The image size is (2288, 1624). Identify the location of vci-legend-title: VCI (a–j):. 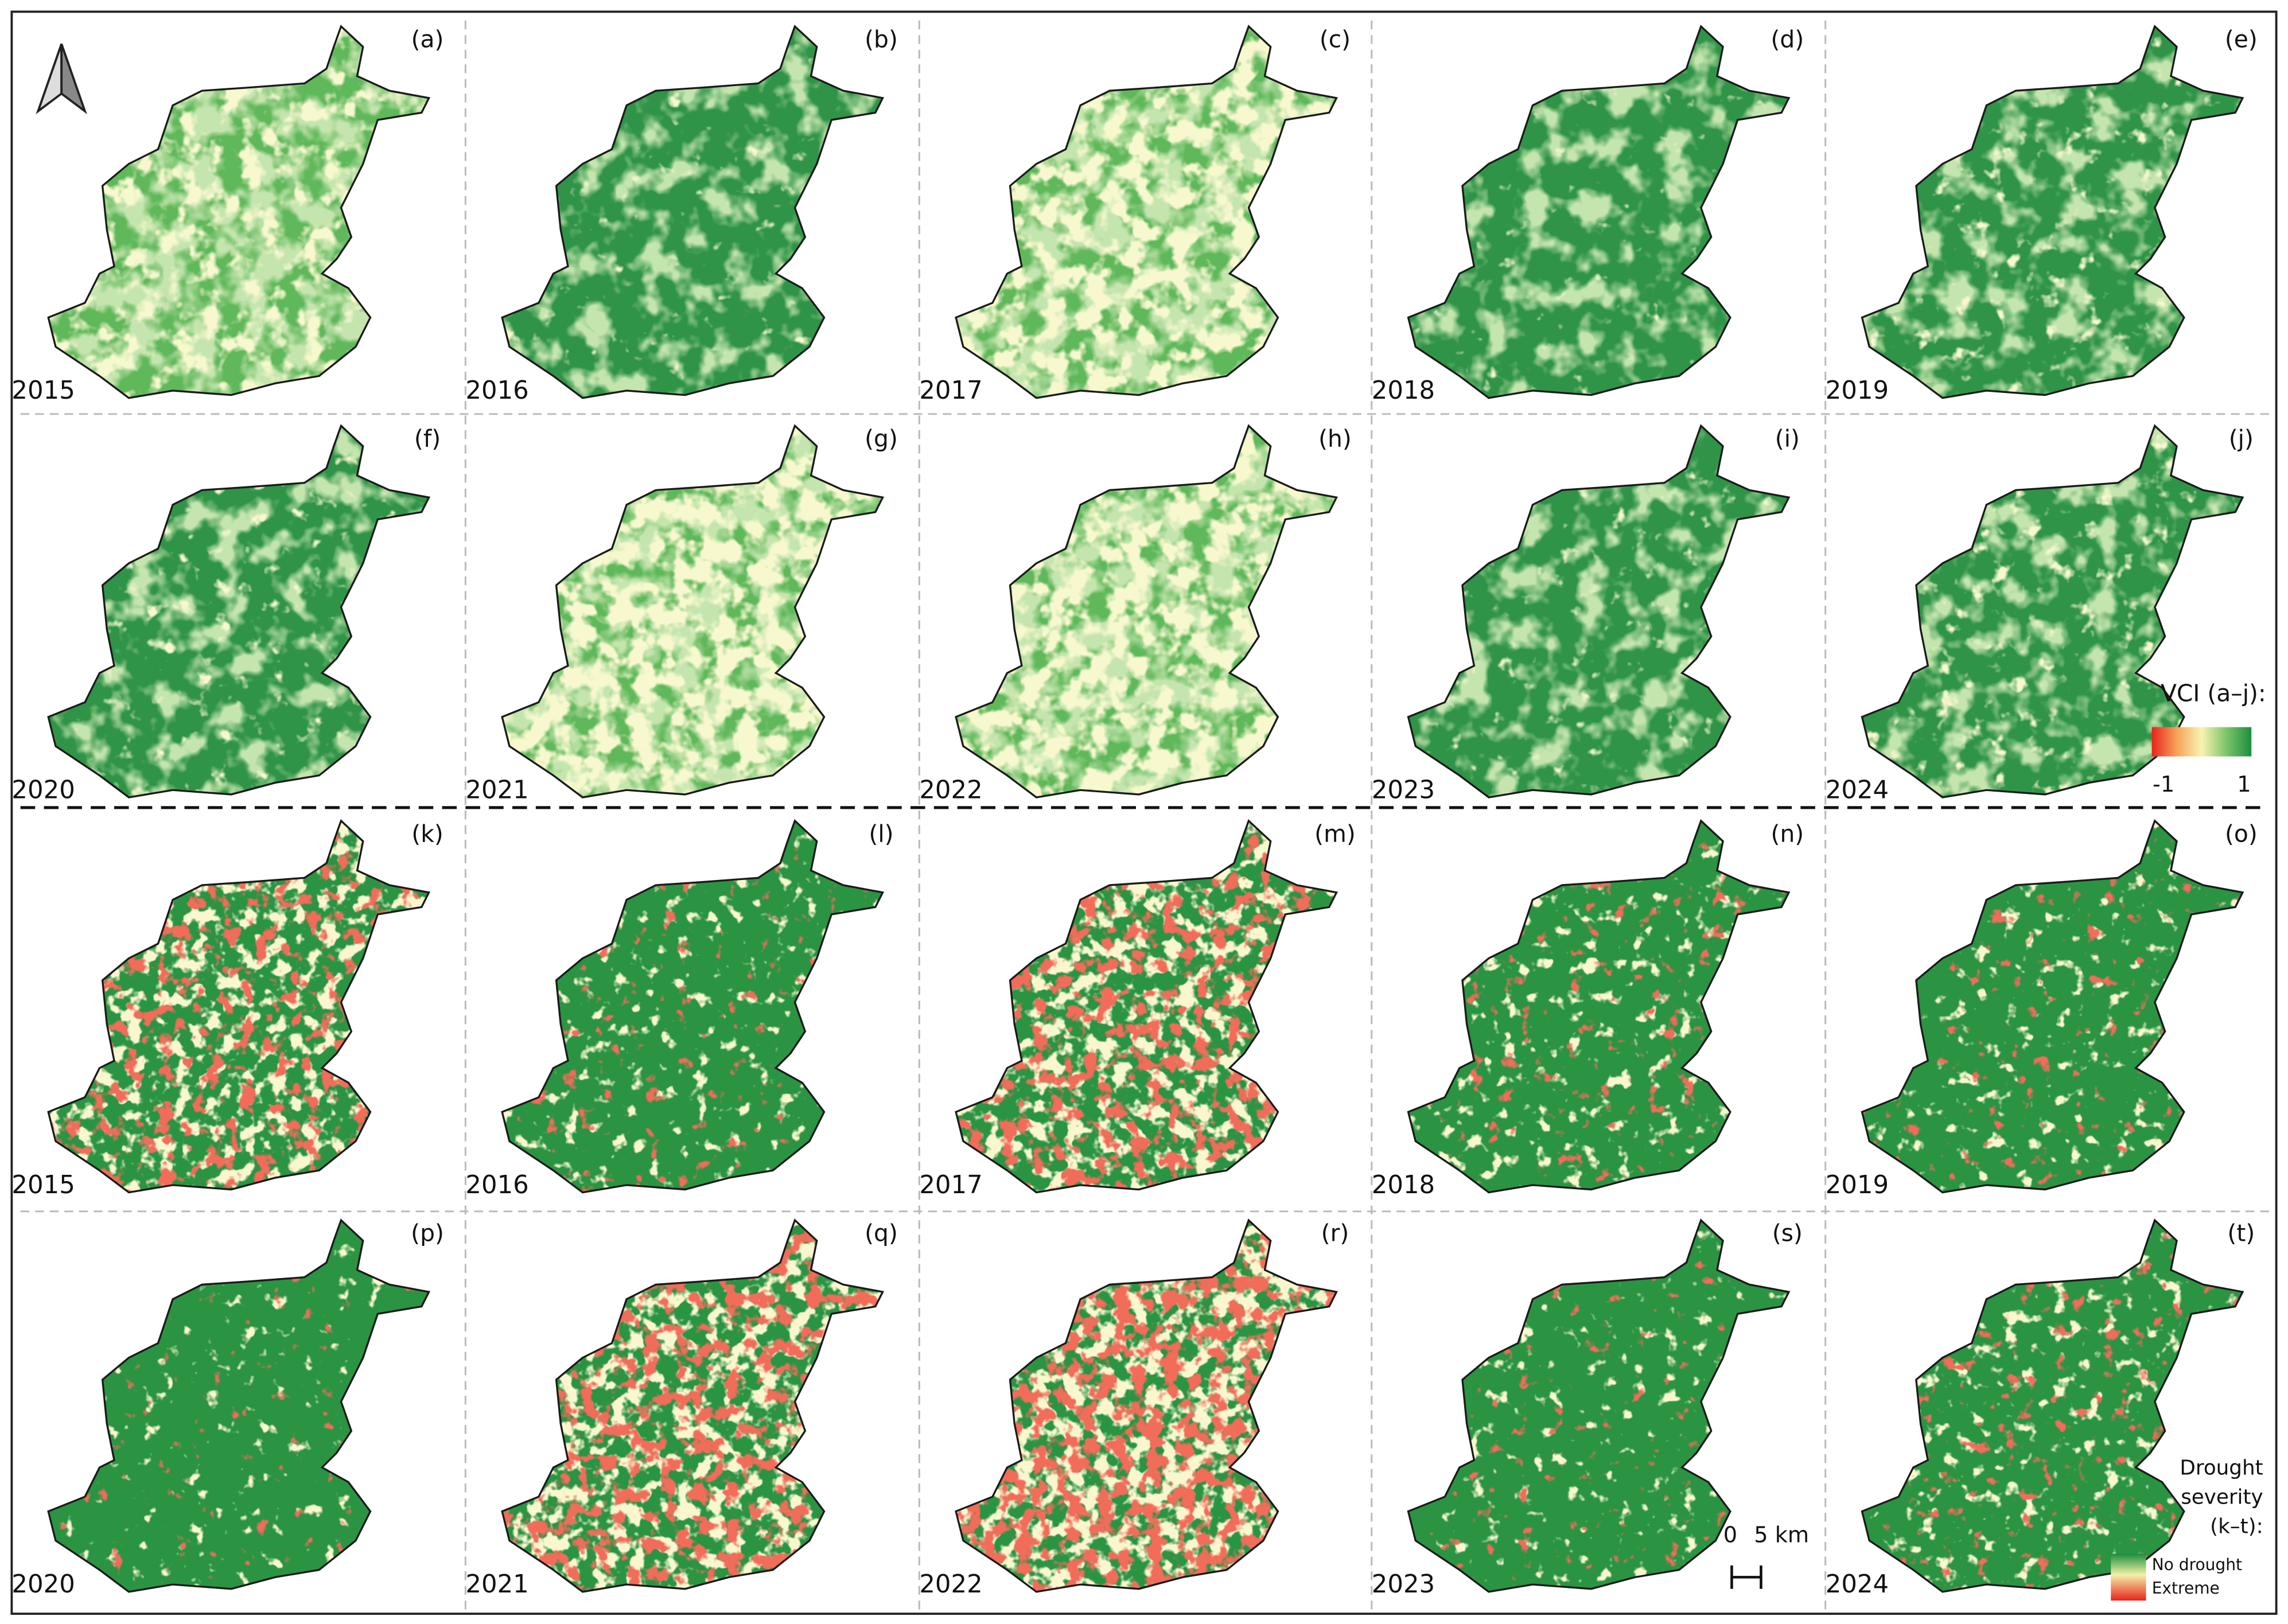
(2213, 693).